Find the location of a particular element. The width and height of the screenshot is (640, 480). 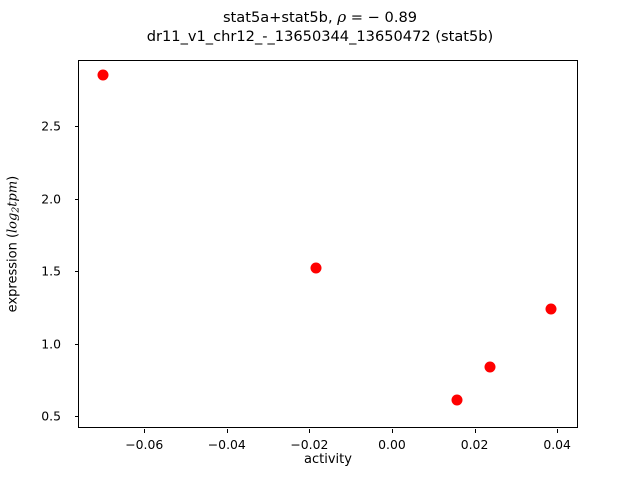

y-axis-label: expression (log2tpm) is located at coordinates (13, 244).